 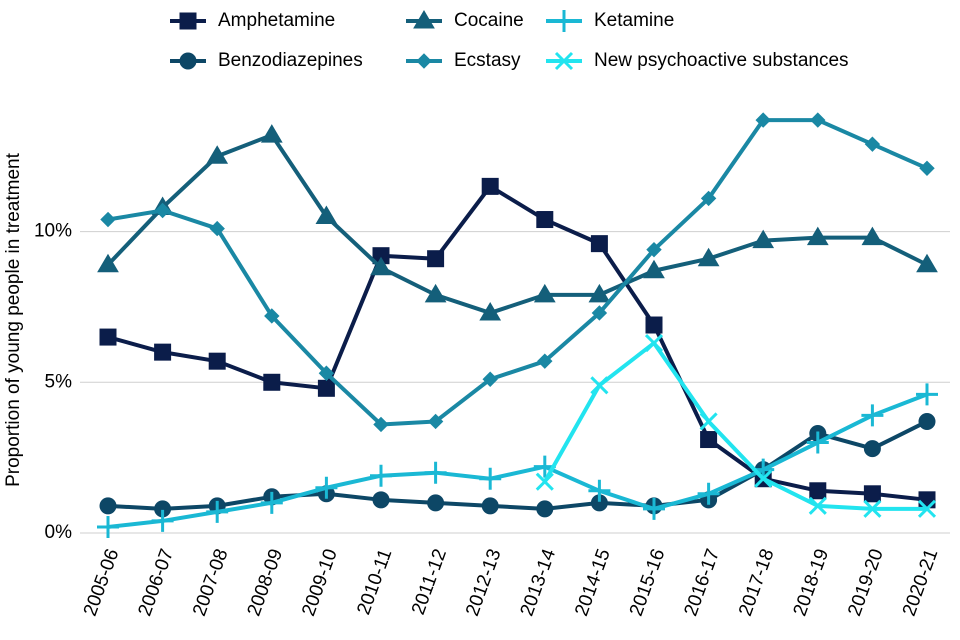 I want to click on legend-label: Ecstasy, so click(x=487, y=60).